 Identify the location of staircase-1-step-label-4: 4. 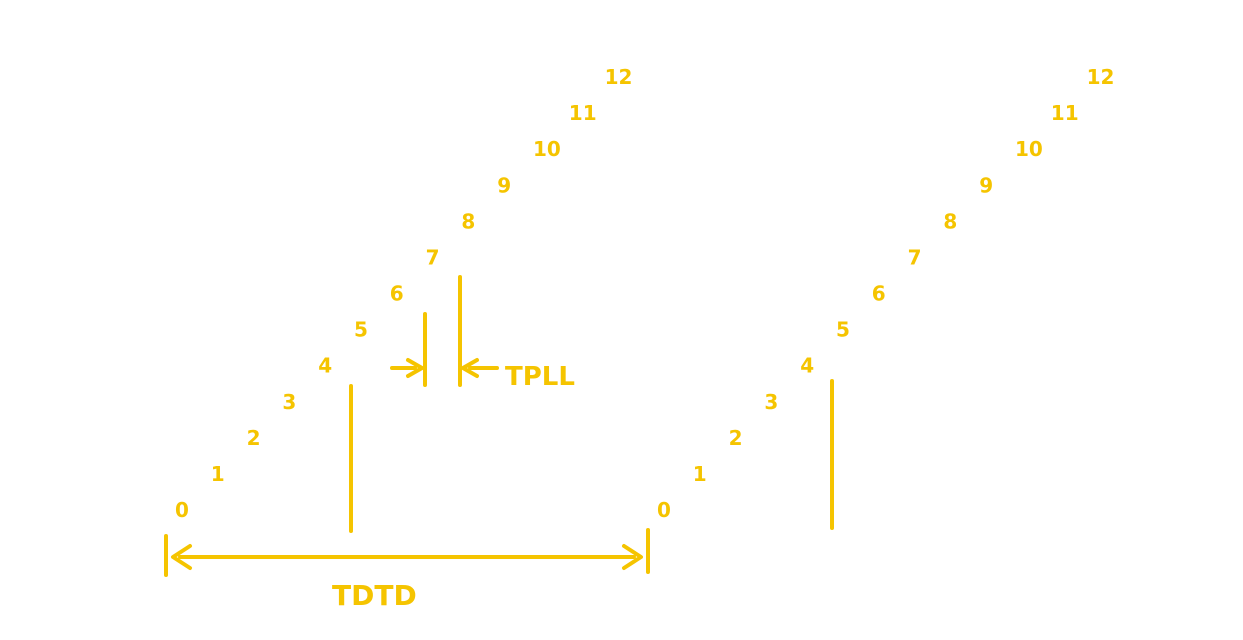
(325, 366).